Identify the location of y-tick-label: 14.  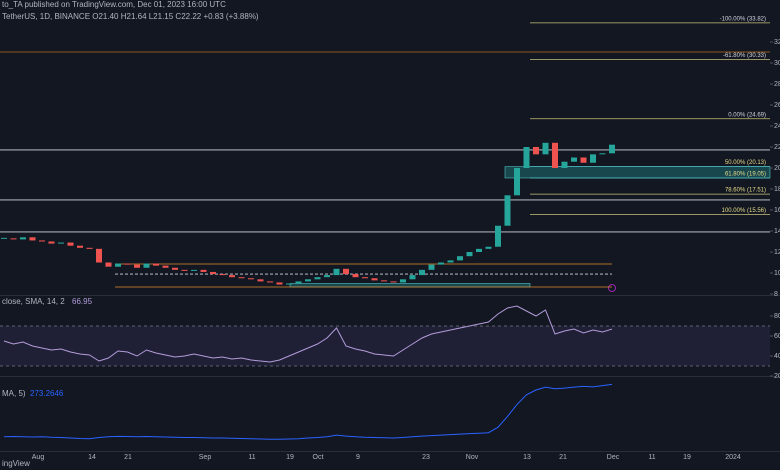
(777, 231).